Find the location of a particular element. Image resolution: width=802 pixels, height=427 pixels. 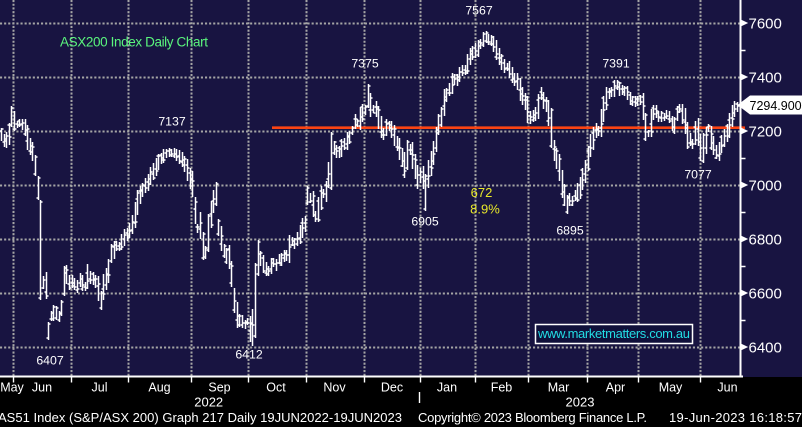

svg-text: 672 is located at coordinates (482, 192).